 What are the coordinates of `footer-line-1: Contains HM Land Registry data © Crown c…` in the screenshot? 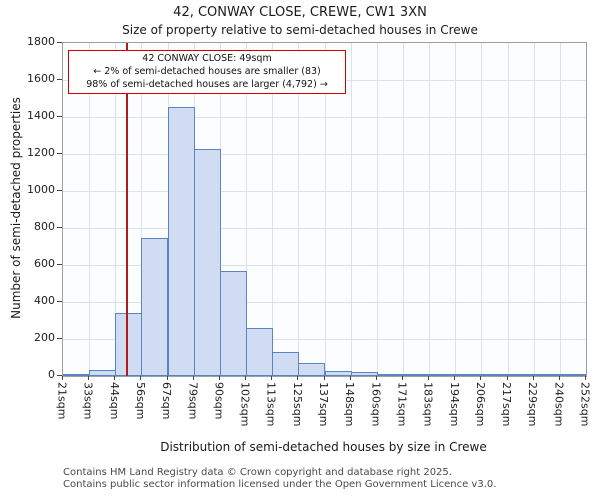 It's located at (257, 472).